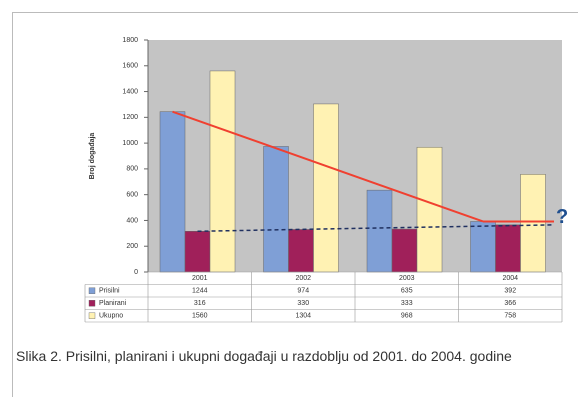 The width and height of the screenshot is (581, 400). Describe the element at coordinates (200, 316) in the screenshot. I see `table-value: 1560` at that location.